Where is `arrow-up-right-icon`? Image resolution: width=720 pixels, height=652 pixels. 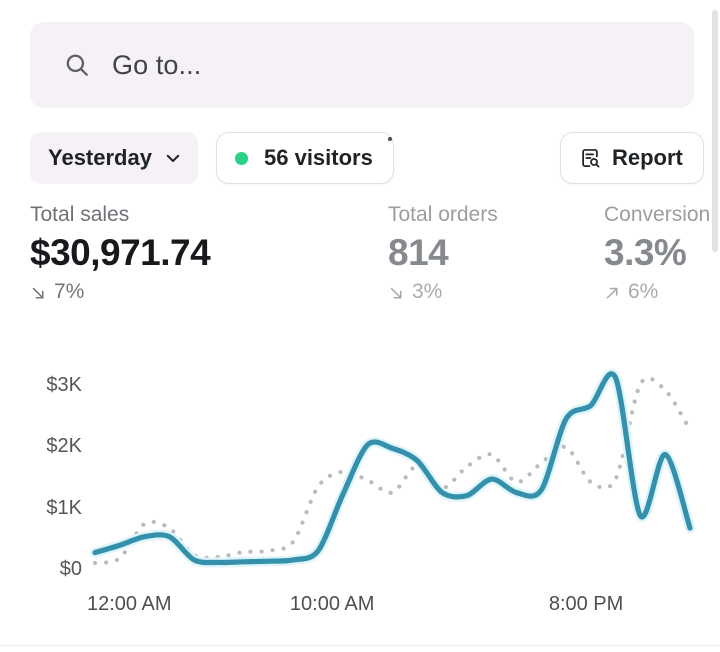 arrow-up-right-icon is located at coordinates (612, 292).